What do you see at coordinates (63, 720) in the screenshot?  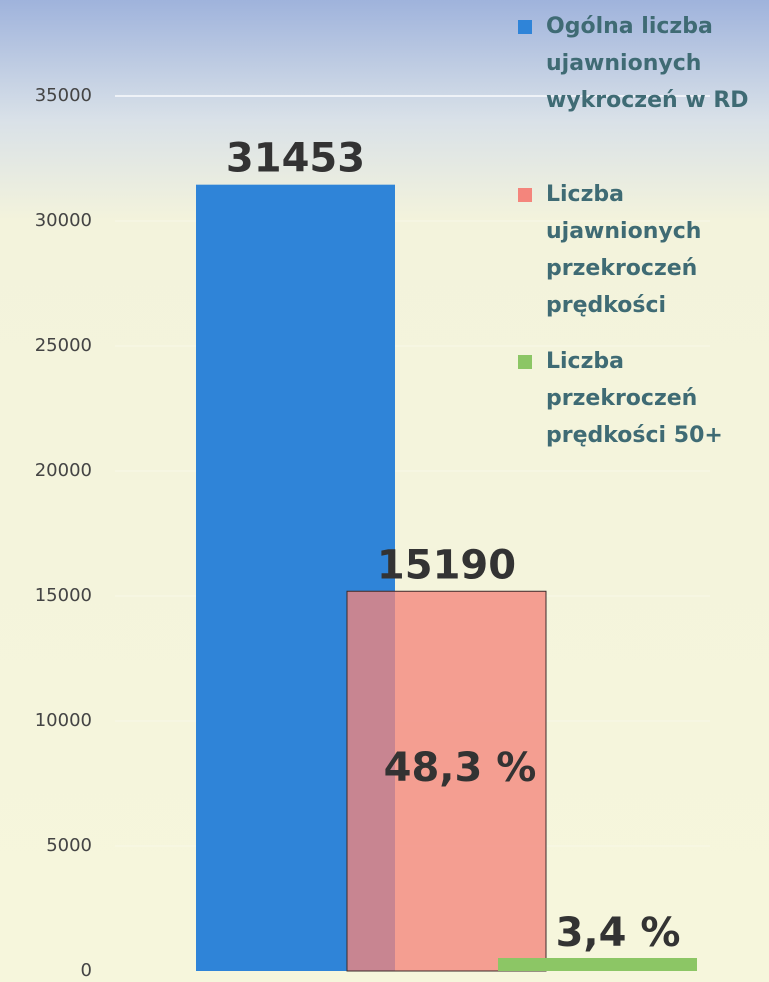 I see `y-tick-label: 10000` at bounding box center [63, 720].